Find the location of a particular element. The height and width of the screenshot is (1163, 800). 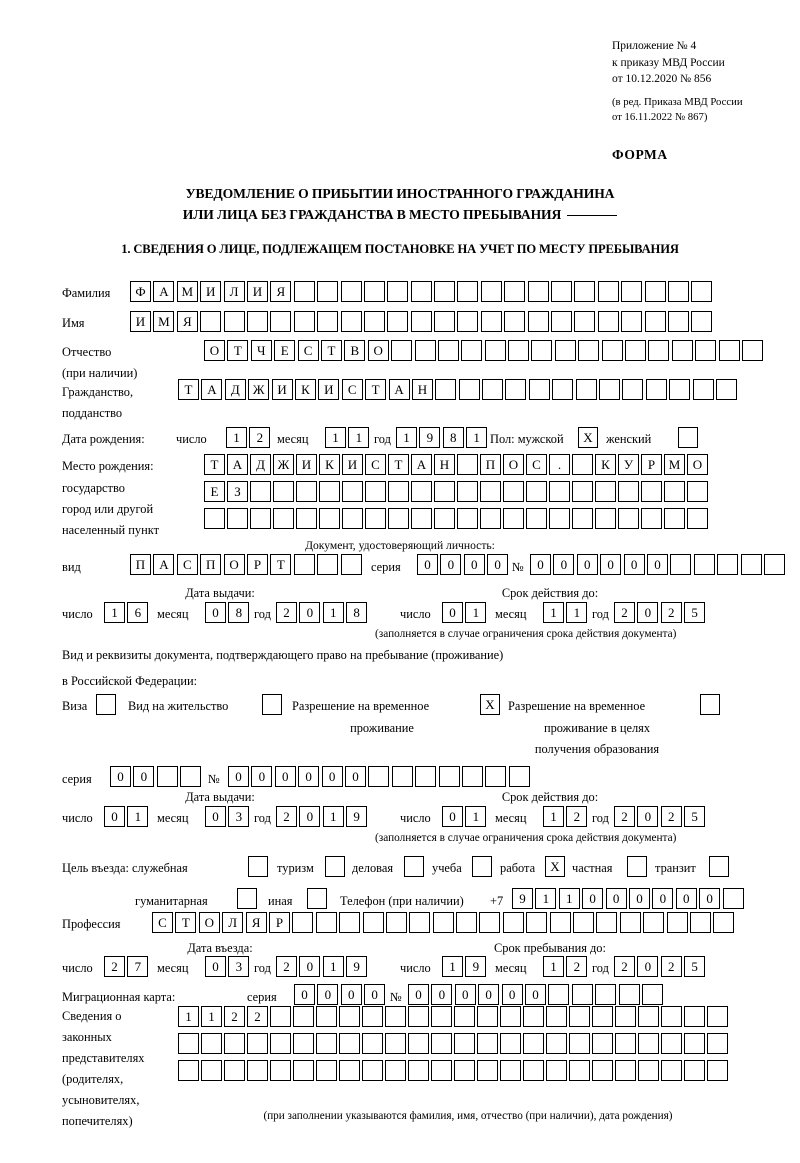

doc-valid-month-cell: 1 is located at coordinates (577, 612).